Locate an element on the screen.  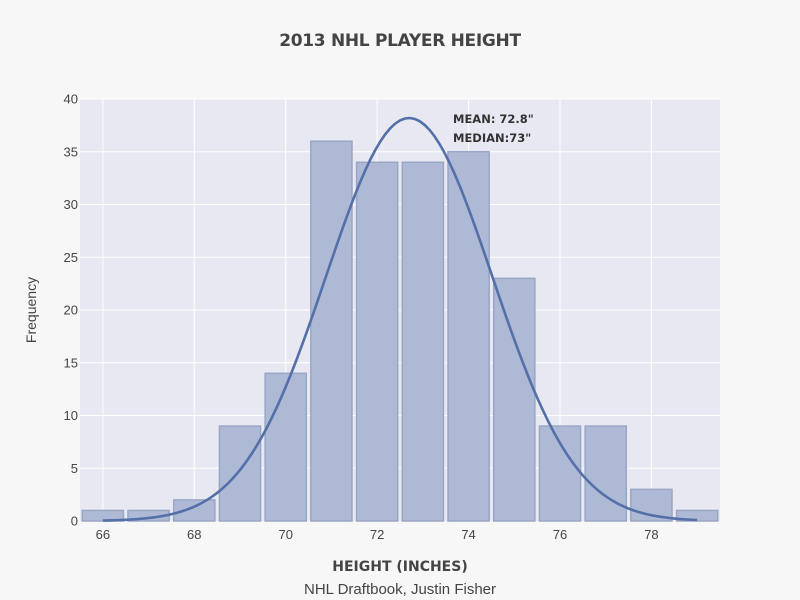
x-tick-label: 66 is located at coordinates (103, 534).